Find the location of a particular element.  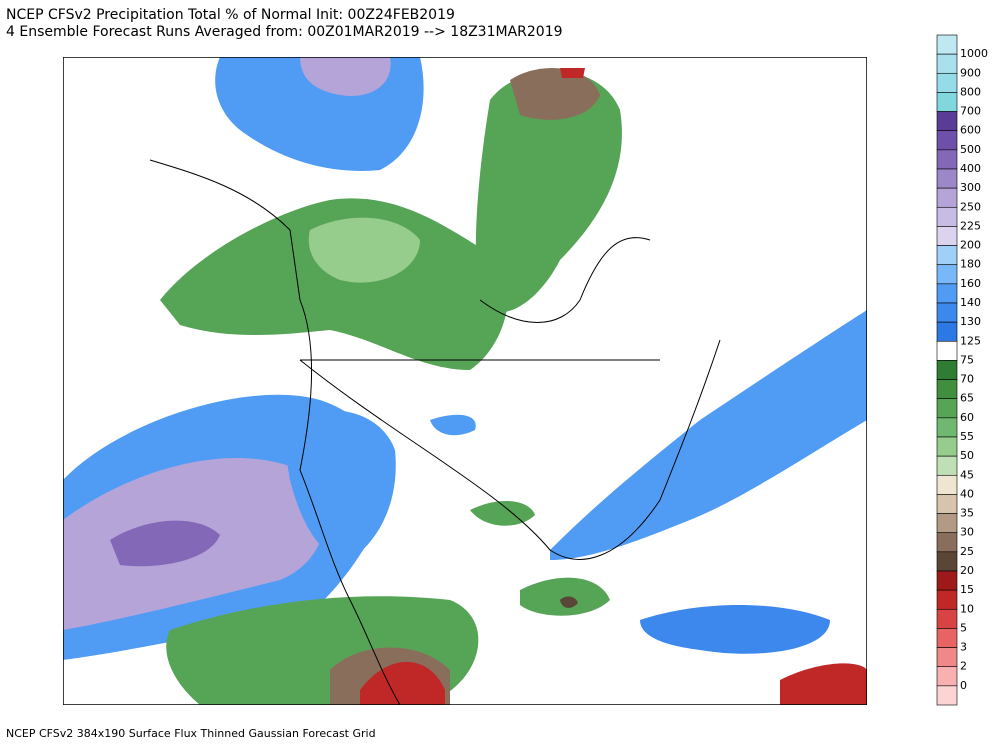

legend-level: 60 is located at coordinates (967, 417).